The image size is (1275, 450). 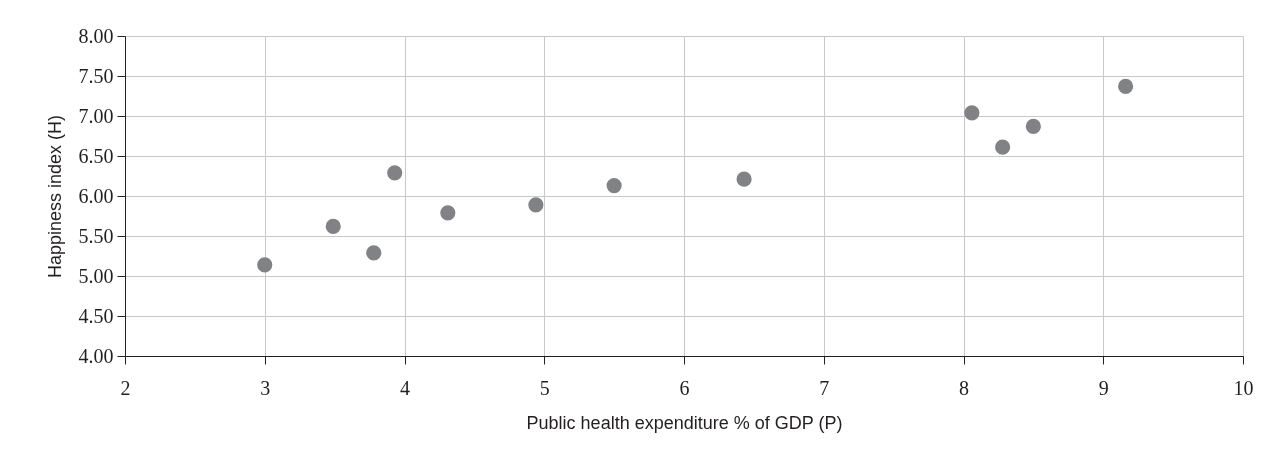 I want to click on y-tick-label: 4.50, so click(x=96, y=315).